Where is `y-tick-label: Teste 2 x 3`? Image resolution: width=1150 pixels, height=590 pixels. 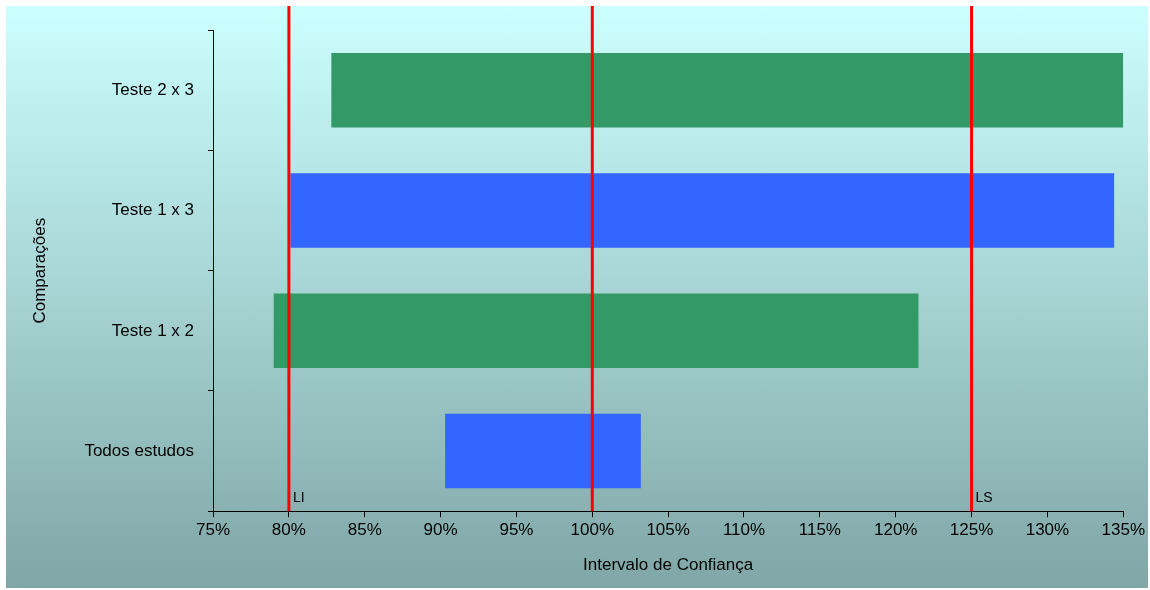
y-tick-label: Teste 2 x 3 is located at coordinates (153, 90).